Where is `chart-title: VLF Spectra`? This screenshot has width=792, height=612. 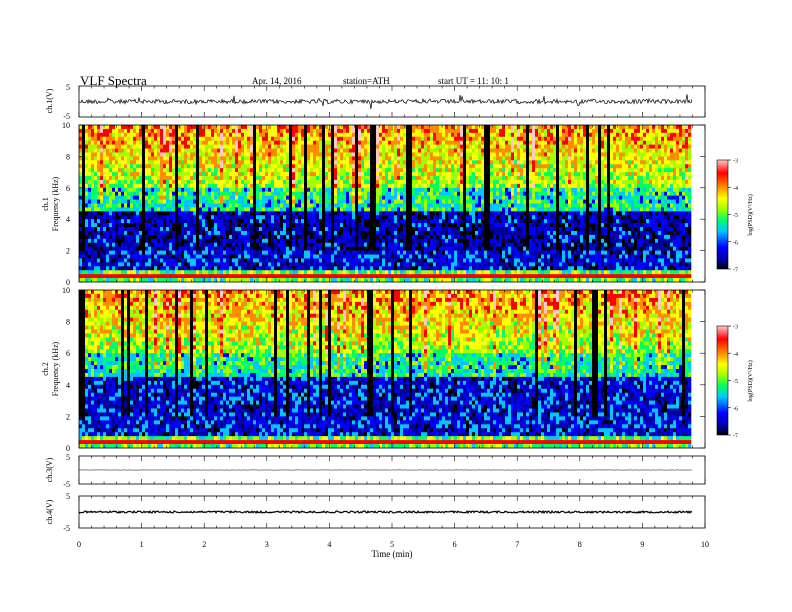
chart-title: VLF Spectra is located at coordinates (113, 80).